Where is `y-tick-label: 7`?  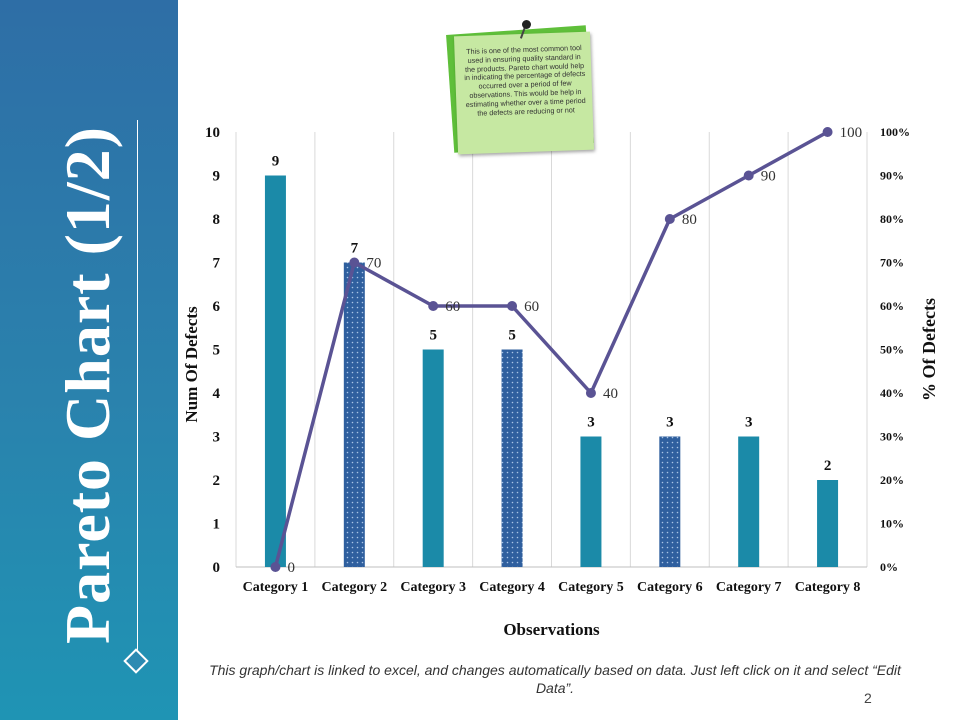 y-tick-label: 7 is located at coordinates (217, 264).